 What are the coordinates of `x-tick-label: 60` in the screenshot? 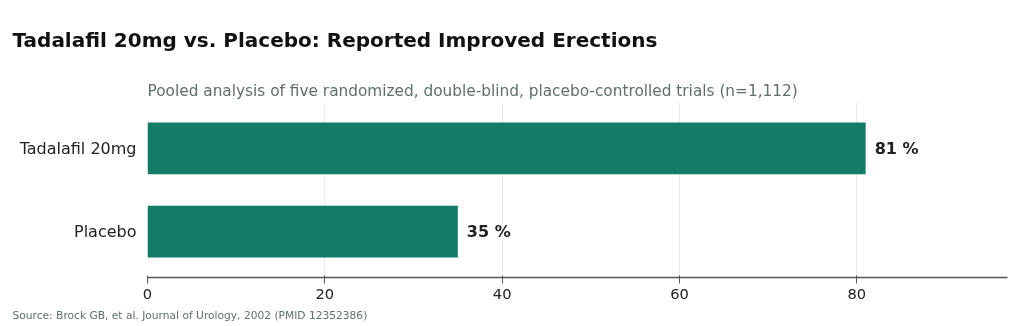 It's located at (679, 293).